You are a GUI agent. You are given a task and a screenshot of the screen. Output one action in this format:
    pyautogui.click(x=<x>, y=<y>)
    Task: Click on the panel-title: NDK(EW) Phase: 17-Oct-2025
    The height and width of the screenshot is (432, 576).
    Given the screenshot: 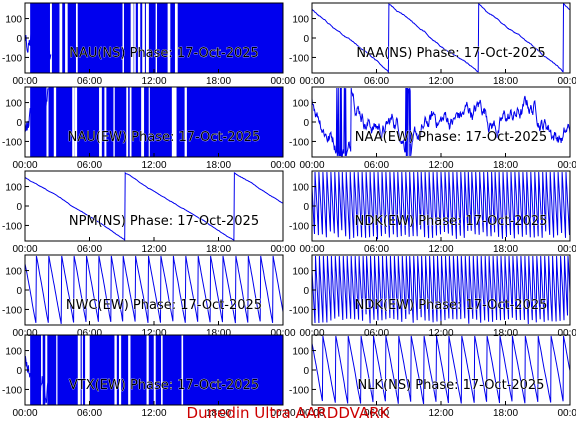 What is the action you would take?
    pyautogui.click(x=451, y=221)
    